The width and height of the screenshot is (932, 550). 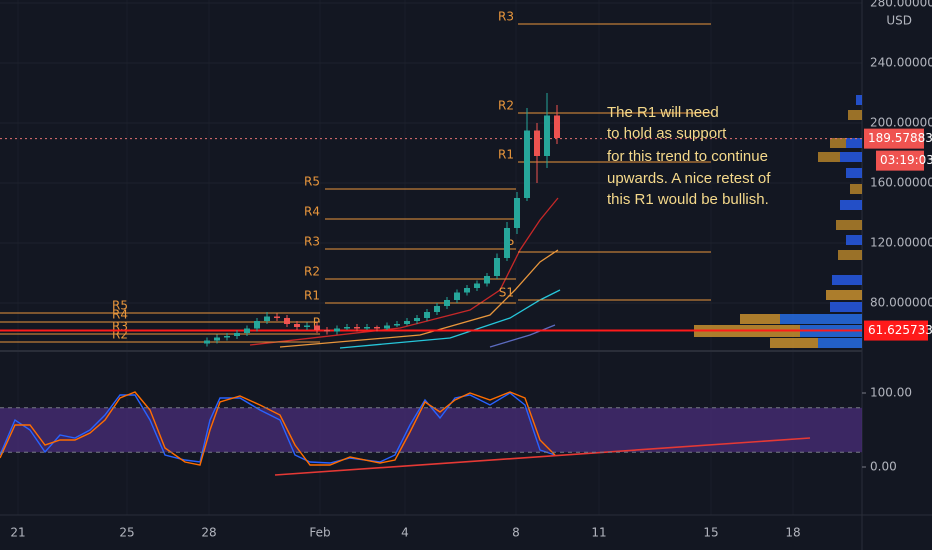 I want to click on x-tick-label: 18, so click(x=792, y=533).